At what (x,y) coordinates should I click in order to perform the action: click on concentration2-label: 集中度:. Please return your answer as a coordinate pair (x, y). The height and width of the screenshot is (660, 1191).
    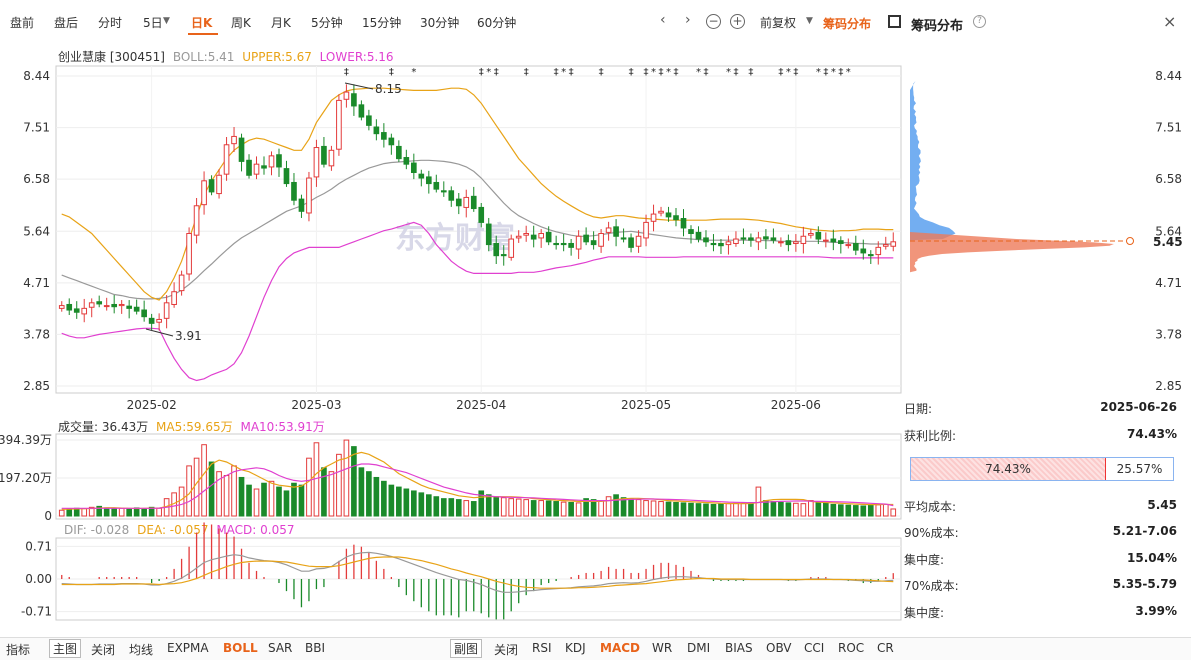
    Looking at the image, I should click on (924, 612).